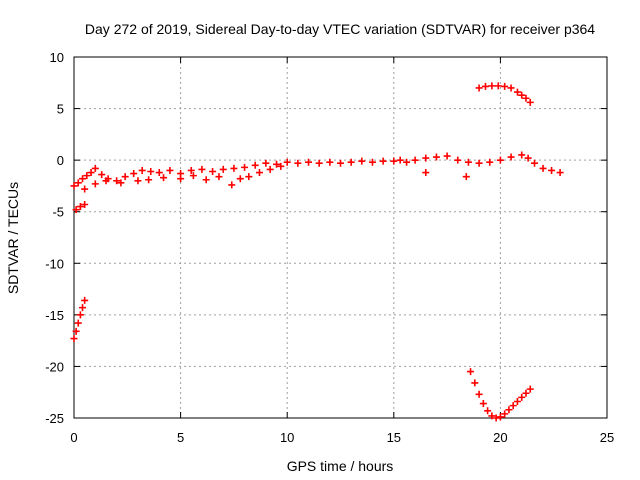 The image size is (640, 480). I want to click on x-tick-label: 10, so click(287, 437).